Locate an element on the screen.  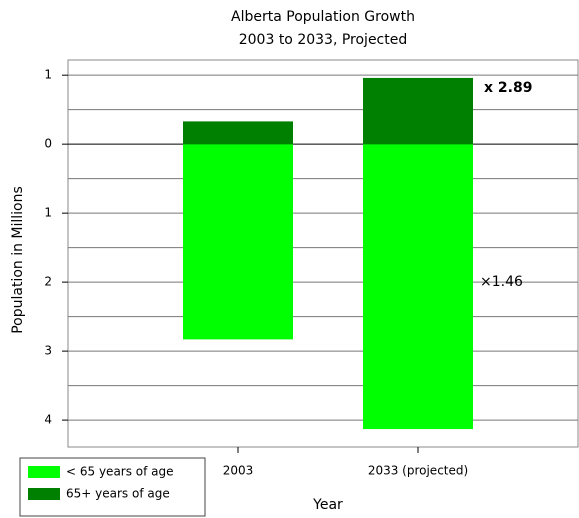
y-tick-label: 3 is located at coordinates (48, 351).